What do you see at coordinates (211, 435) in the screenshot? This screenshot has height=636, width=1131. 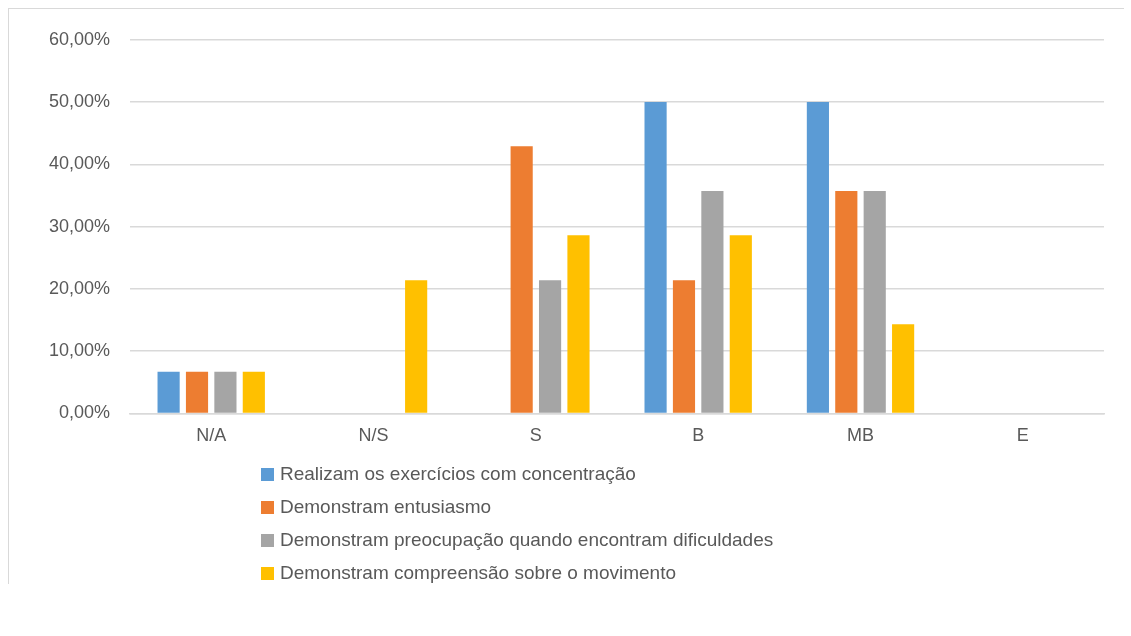 I see `x-tick-label: N/A` at bounding box center [211, 435].